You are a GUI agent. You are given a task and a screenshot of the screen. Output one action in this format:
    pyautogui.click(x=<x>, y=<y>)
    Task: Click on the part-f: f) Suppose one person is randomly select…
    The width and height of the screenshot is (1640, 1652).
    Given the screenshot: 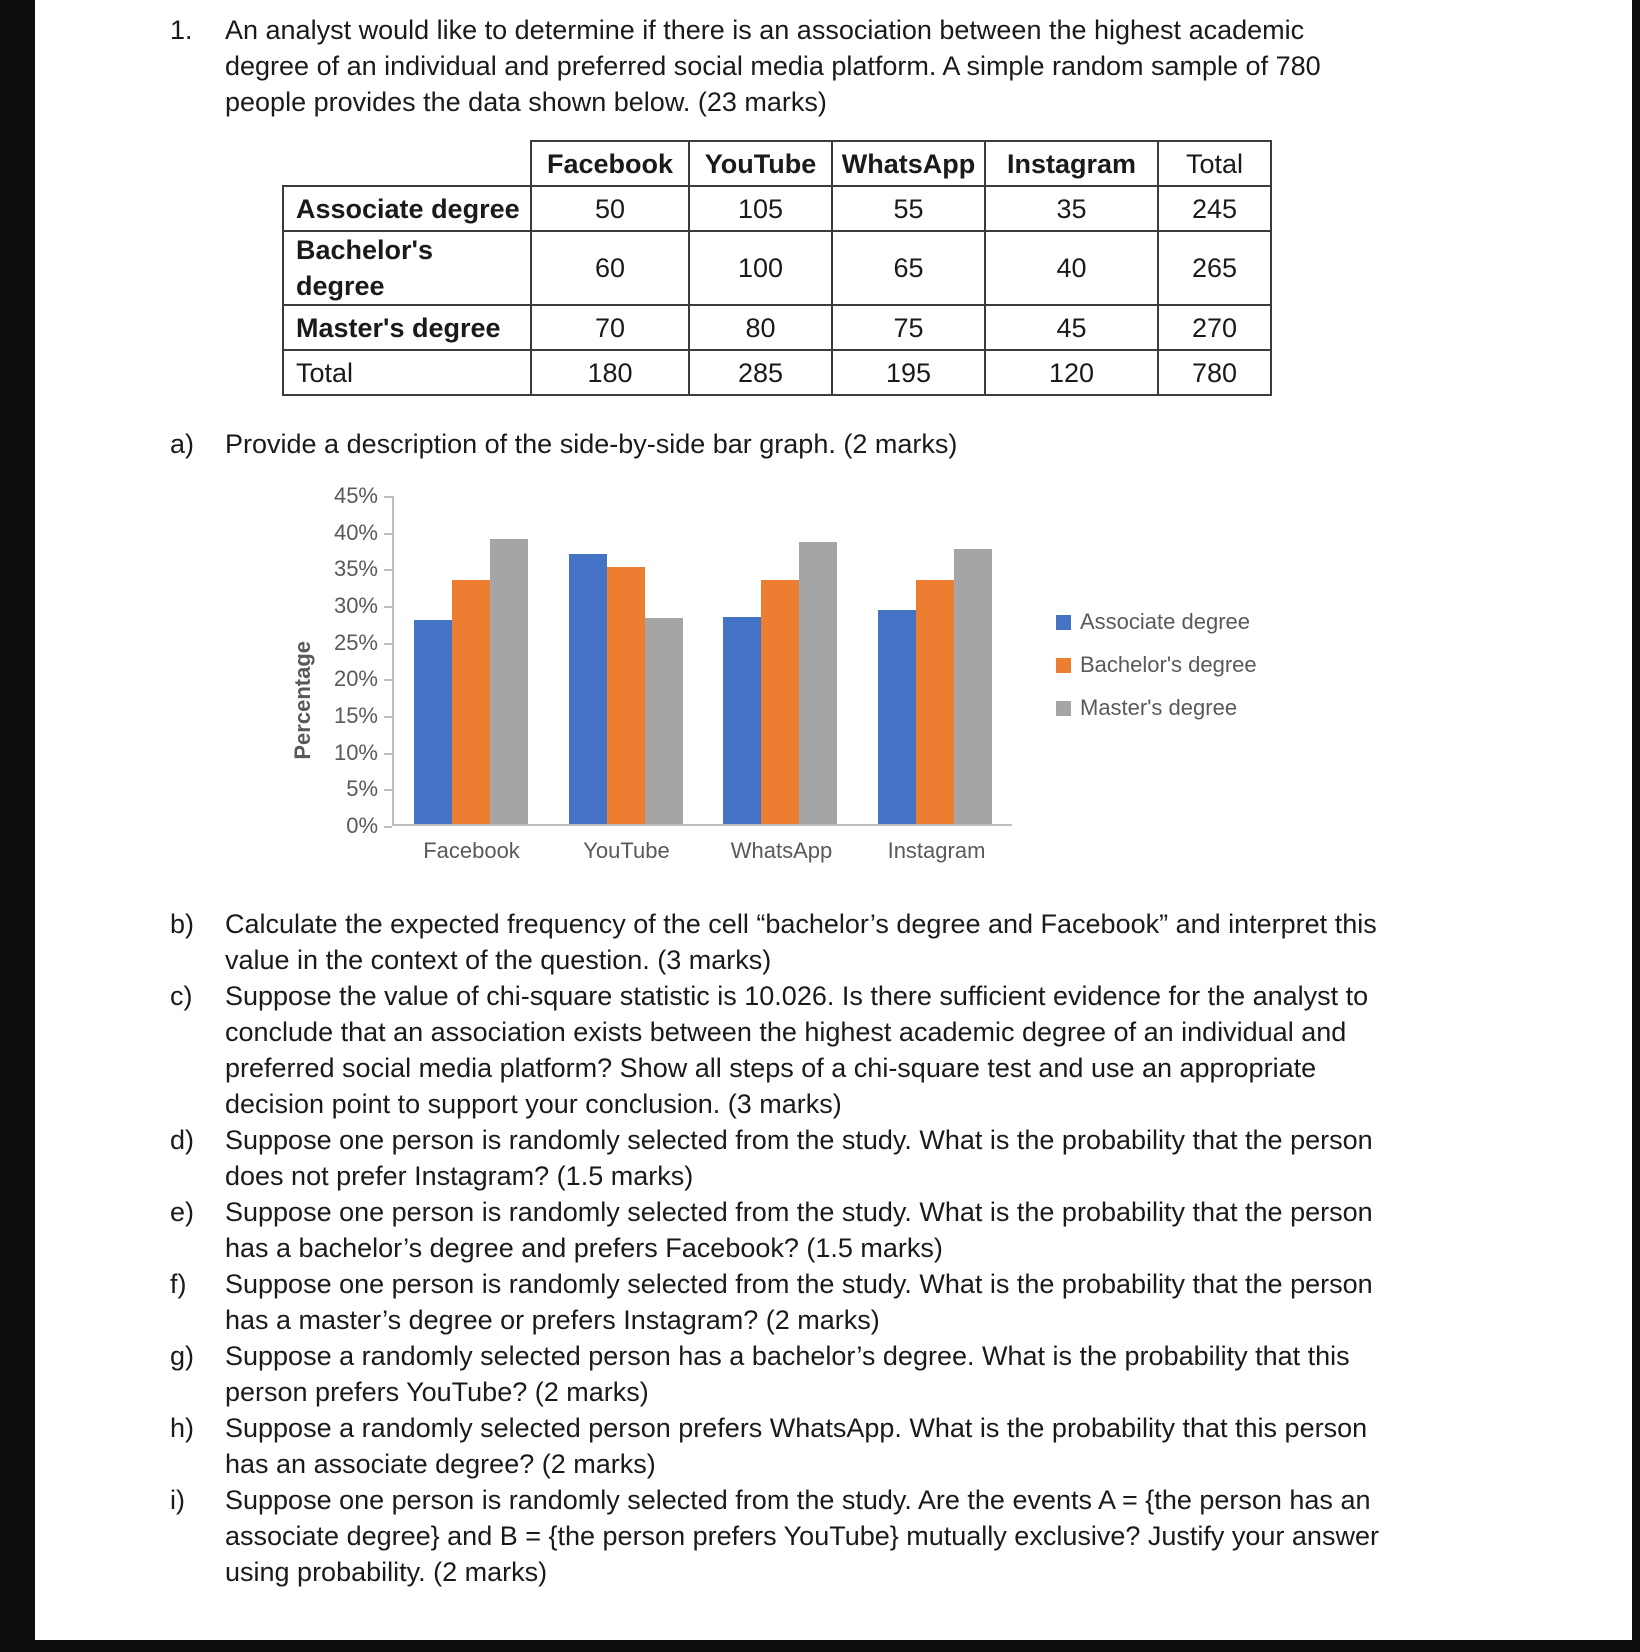 What is the action you would take?
    pyautogui.click(x=901, y=1302)
    